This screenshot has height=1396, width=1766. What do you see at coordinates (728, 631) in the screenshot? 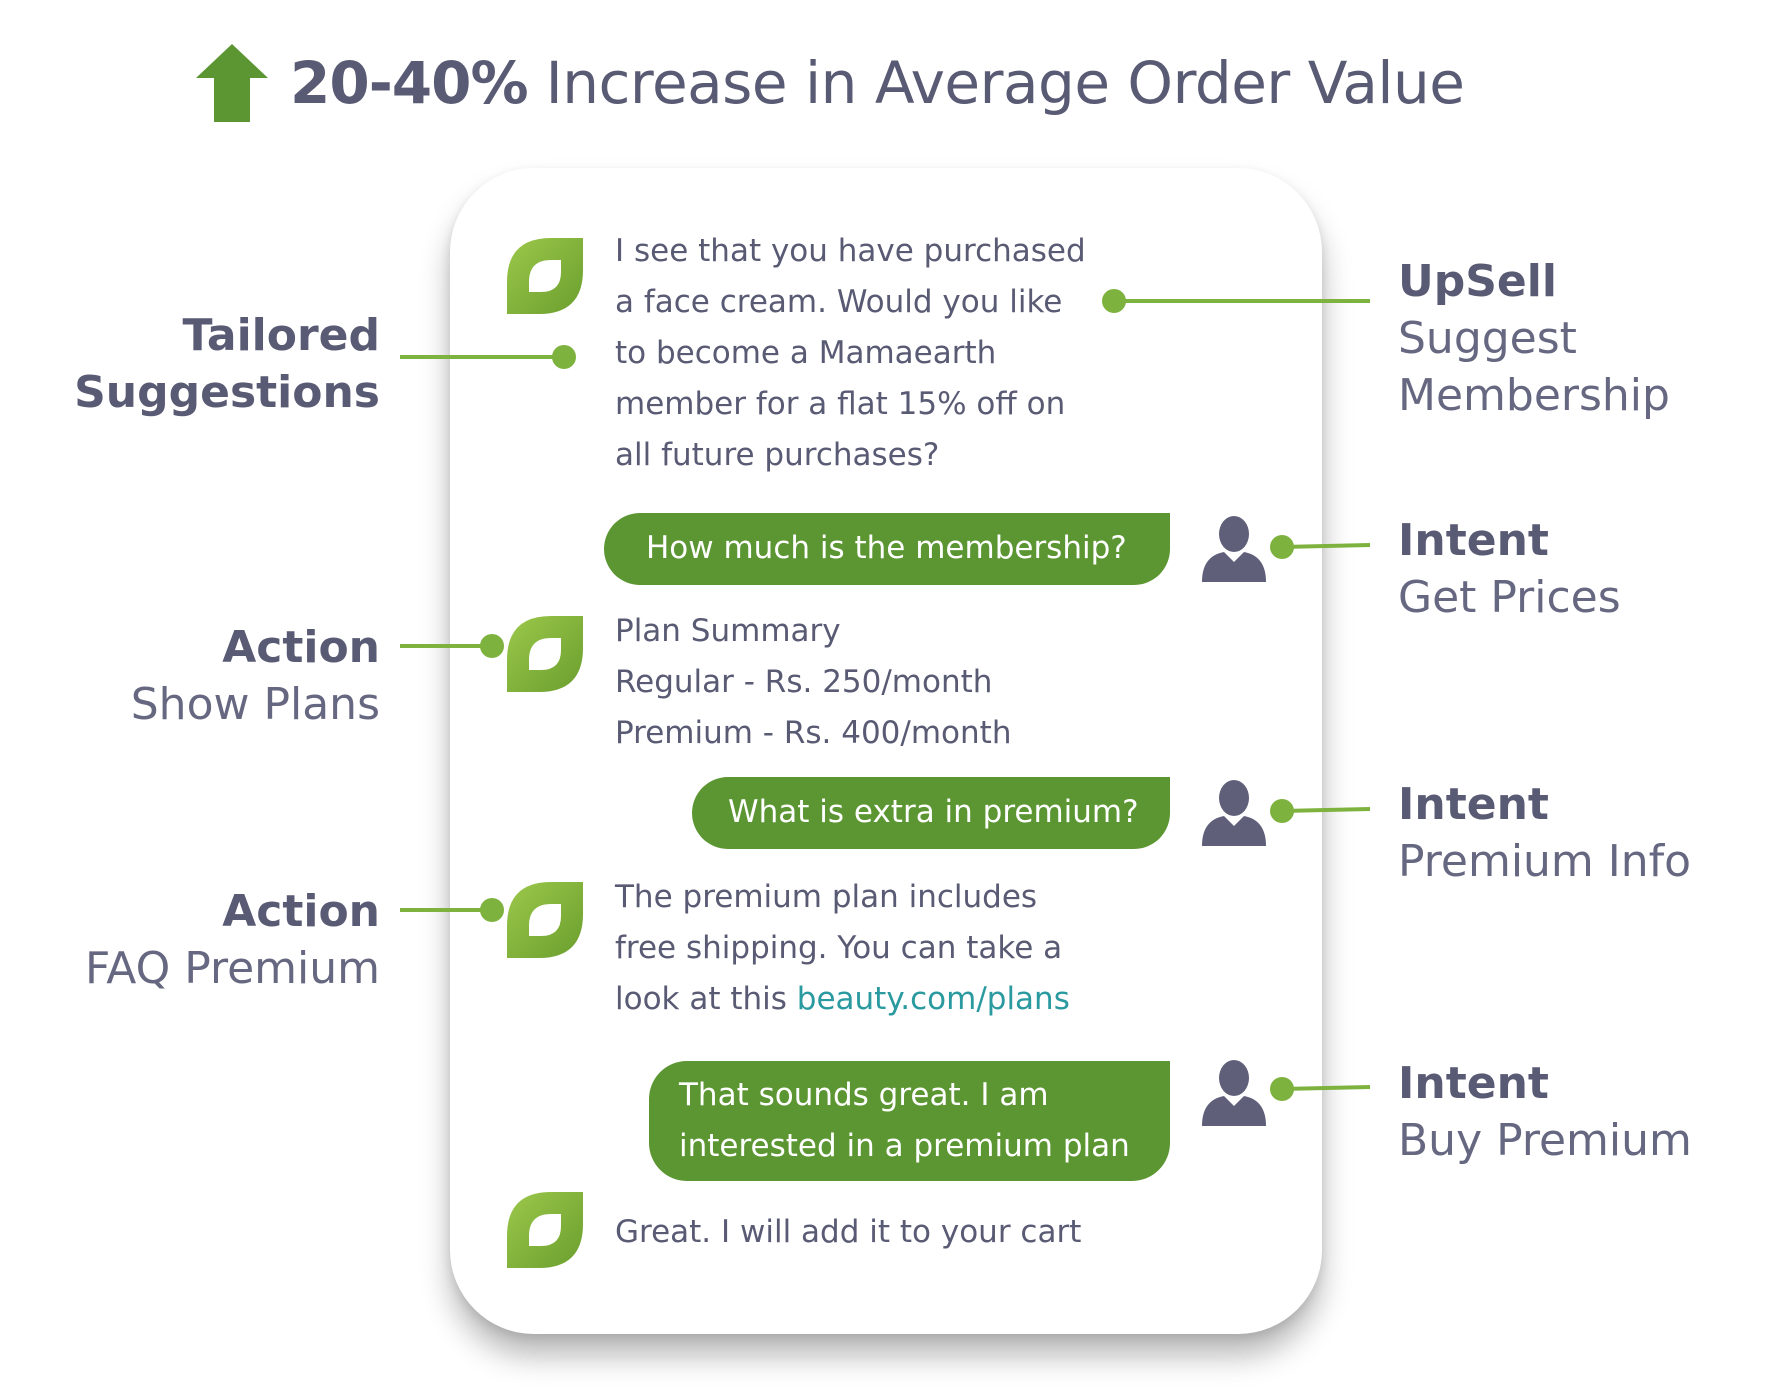
I see `bot-message-line: Plan Summary` at bounding box center [728, 631].